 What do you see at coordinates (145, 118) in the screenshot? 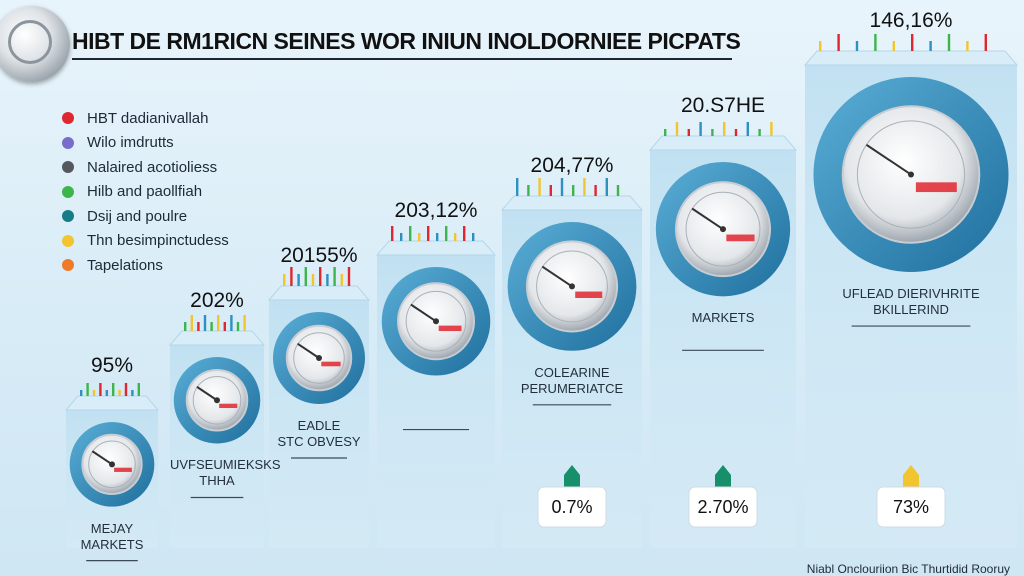
I see `legend-item: HBT dadianivallah` at bounding box center [145, 118].